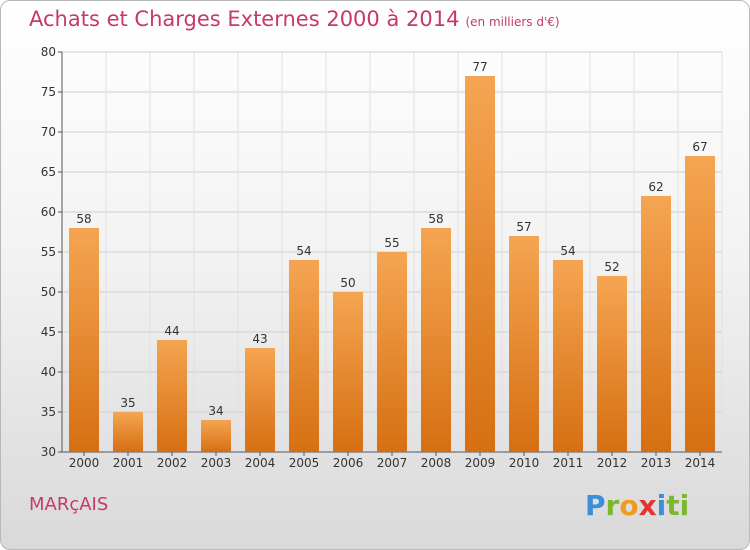  Describe the element at coordinates (392, 463) in the screenshot. I see `x-tick-label: 2007` at that location.